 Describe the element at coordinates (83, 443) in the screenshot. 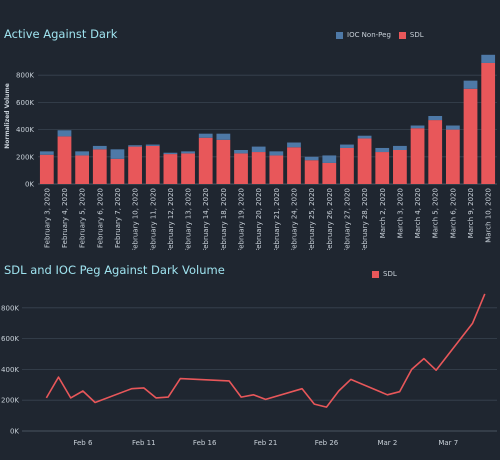

I see `x-tick-label: Feb 6` at that location.